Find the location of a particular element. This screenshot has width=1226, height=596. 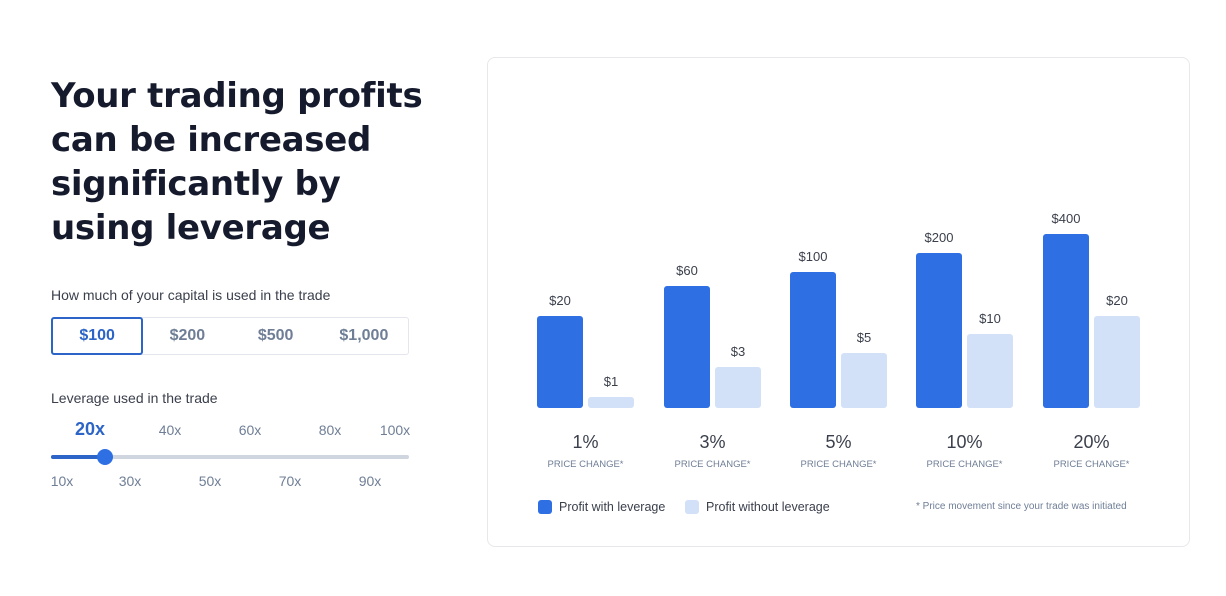

leverage-slider-fill is located at coordinates (78, 457).